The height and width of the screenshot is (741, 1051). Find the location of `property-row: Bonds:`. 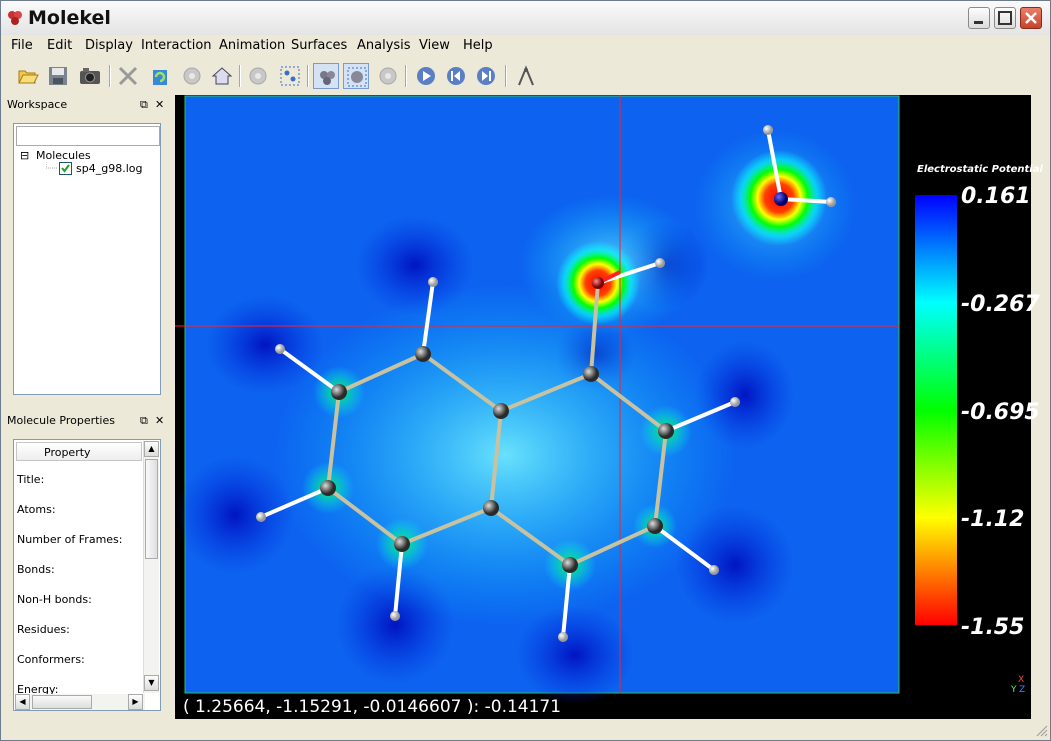

property-row: Bonds: is located at coordinates (36, 569).